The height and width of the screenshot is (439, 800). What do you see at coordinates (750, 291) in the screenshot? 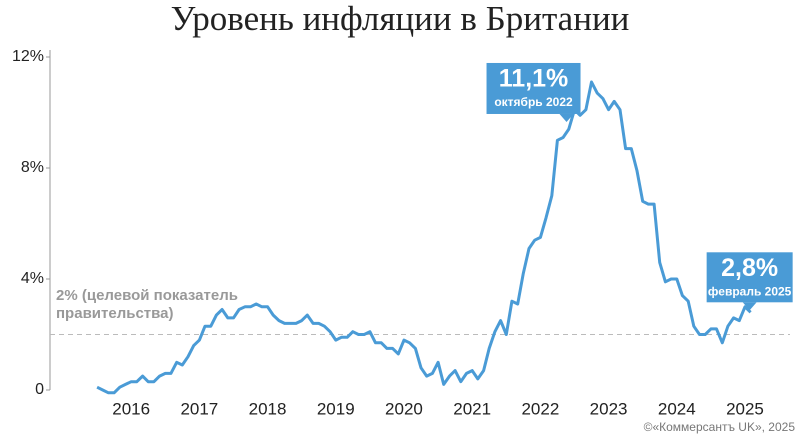
I see `callout-date: февраль 2025` at bounding box center [750, 291].